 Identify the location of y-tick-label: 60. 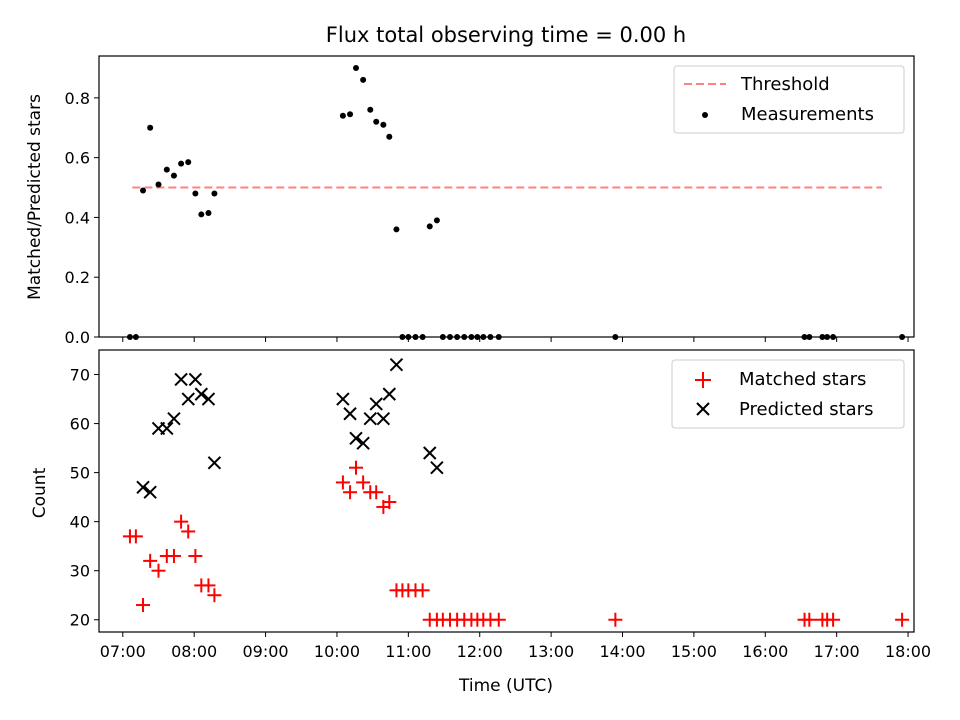
(80, 424).